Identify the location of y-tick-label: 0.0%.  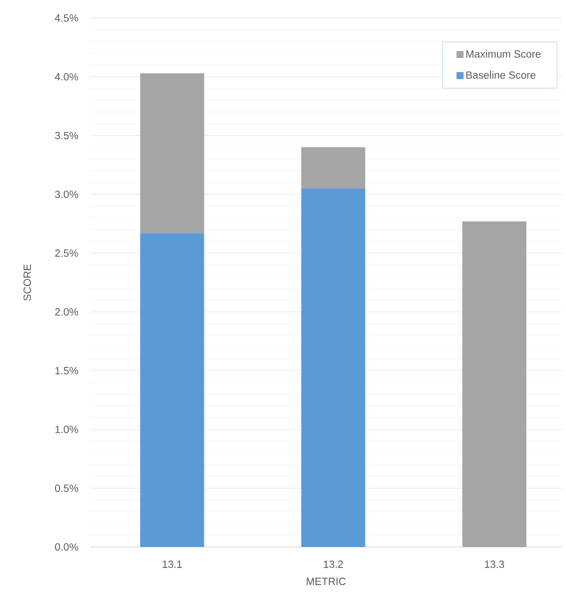
(66, 547).